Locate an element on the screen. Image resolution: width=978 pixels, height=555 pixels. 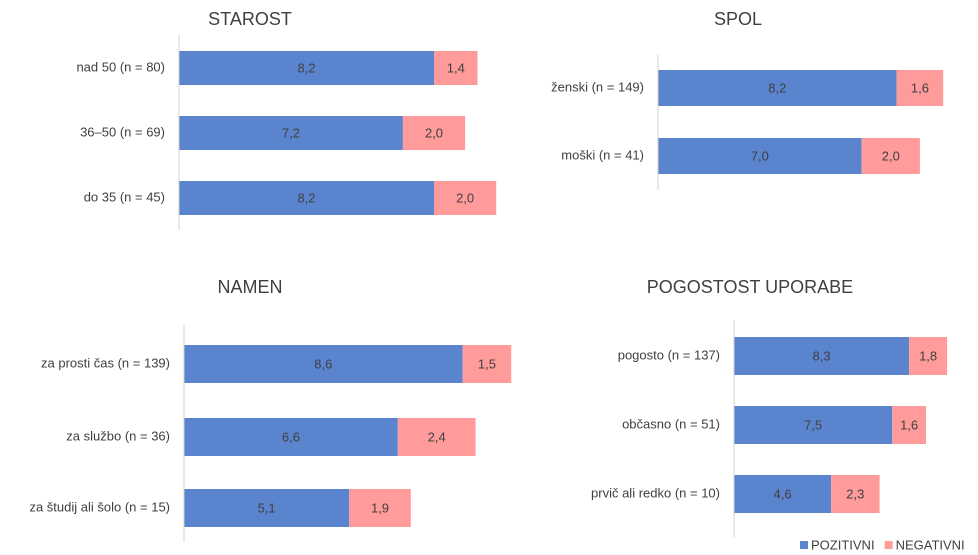
value-label: 1,4 is located at coordinates (456, 67).